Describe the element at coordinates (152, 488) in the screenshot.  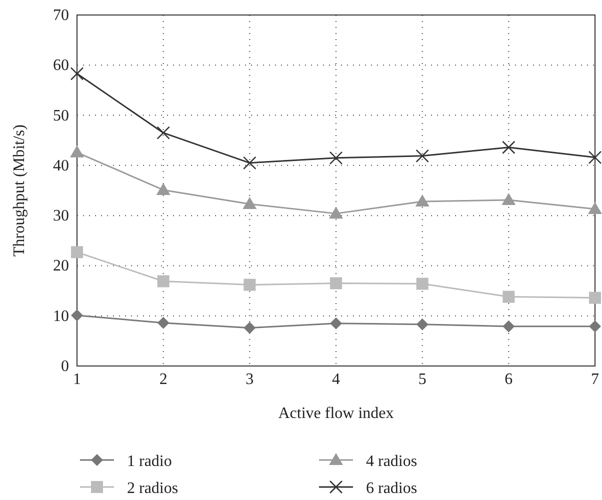
I see `legend-label: 2 radios` at that location.